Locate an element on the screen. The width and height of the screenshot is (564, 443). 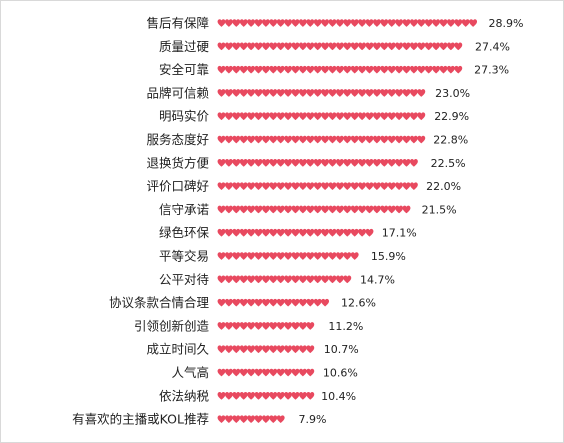
data-label: 27.3% is located at coordinates (491, 70).